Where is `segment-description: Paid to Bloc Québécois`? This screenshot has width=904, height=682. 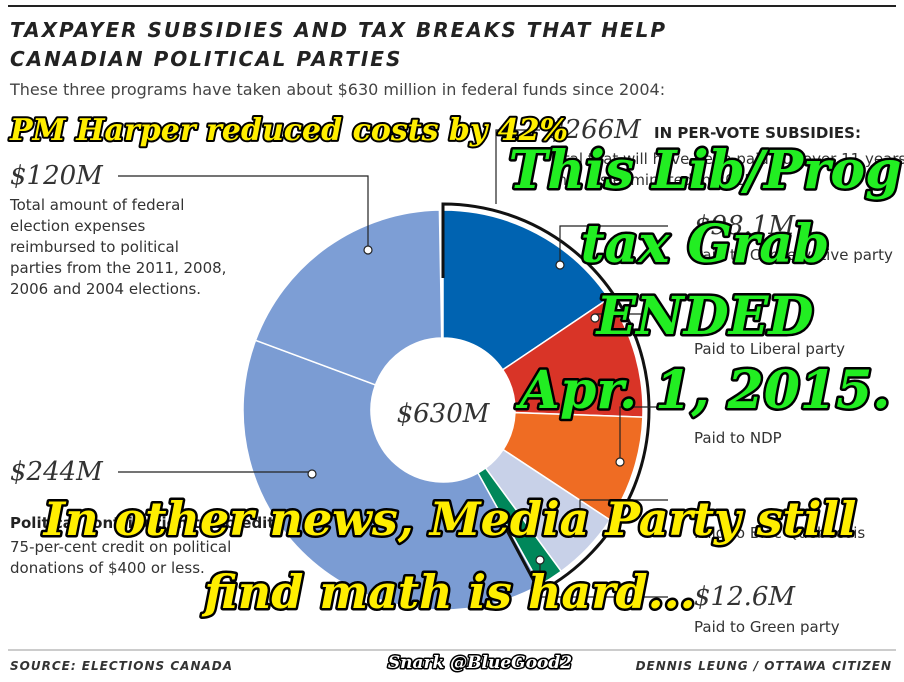
segment-description: Paid to Bloc Québécois is located at coordinates (779, 533).